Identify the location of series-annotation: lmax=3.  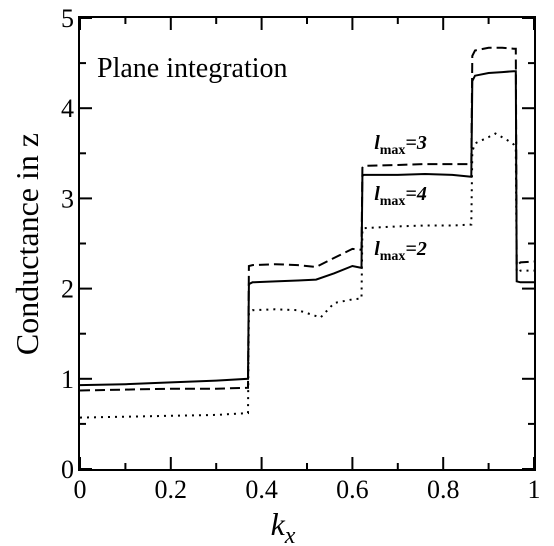
(400, 145).